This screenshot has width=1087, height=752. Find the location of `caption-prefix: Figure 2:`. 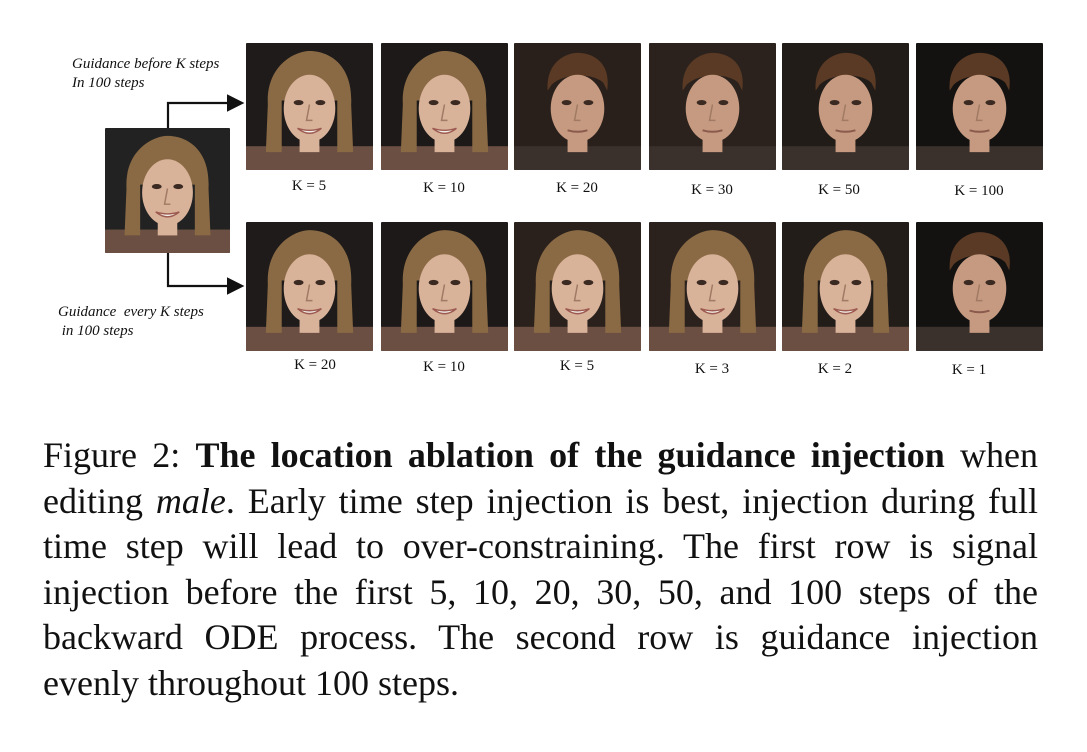

caption-prefix: Figure 2: is located at coordinates (119, 455).